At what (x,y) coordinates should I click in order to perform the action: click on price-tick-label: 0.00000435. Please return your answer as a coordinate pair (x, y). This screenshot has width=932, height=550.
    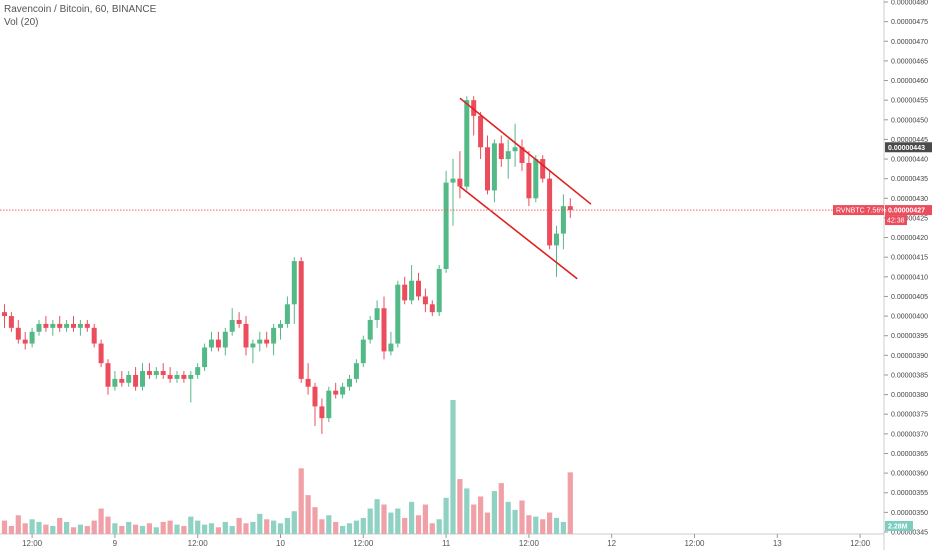
    Looking at the image, I should click on (909, 179).